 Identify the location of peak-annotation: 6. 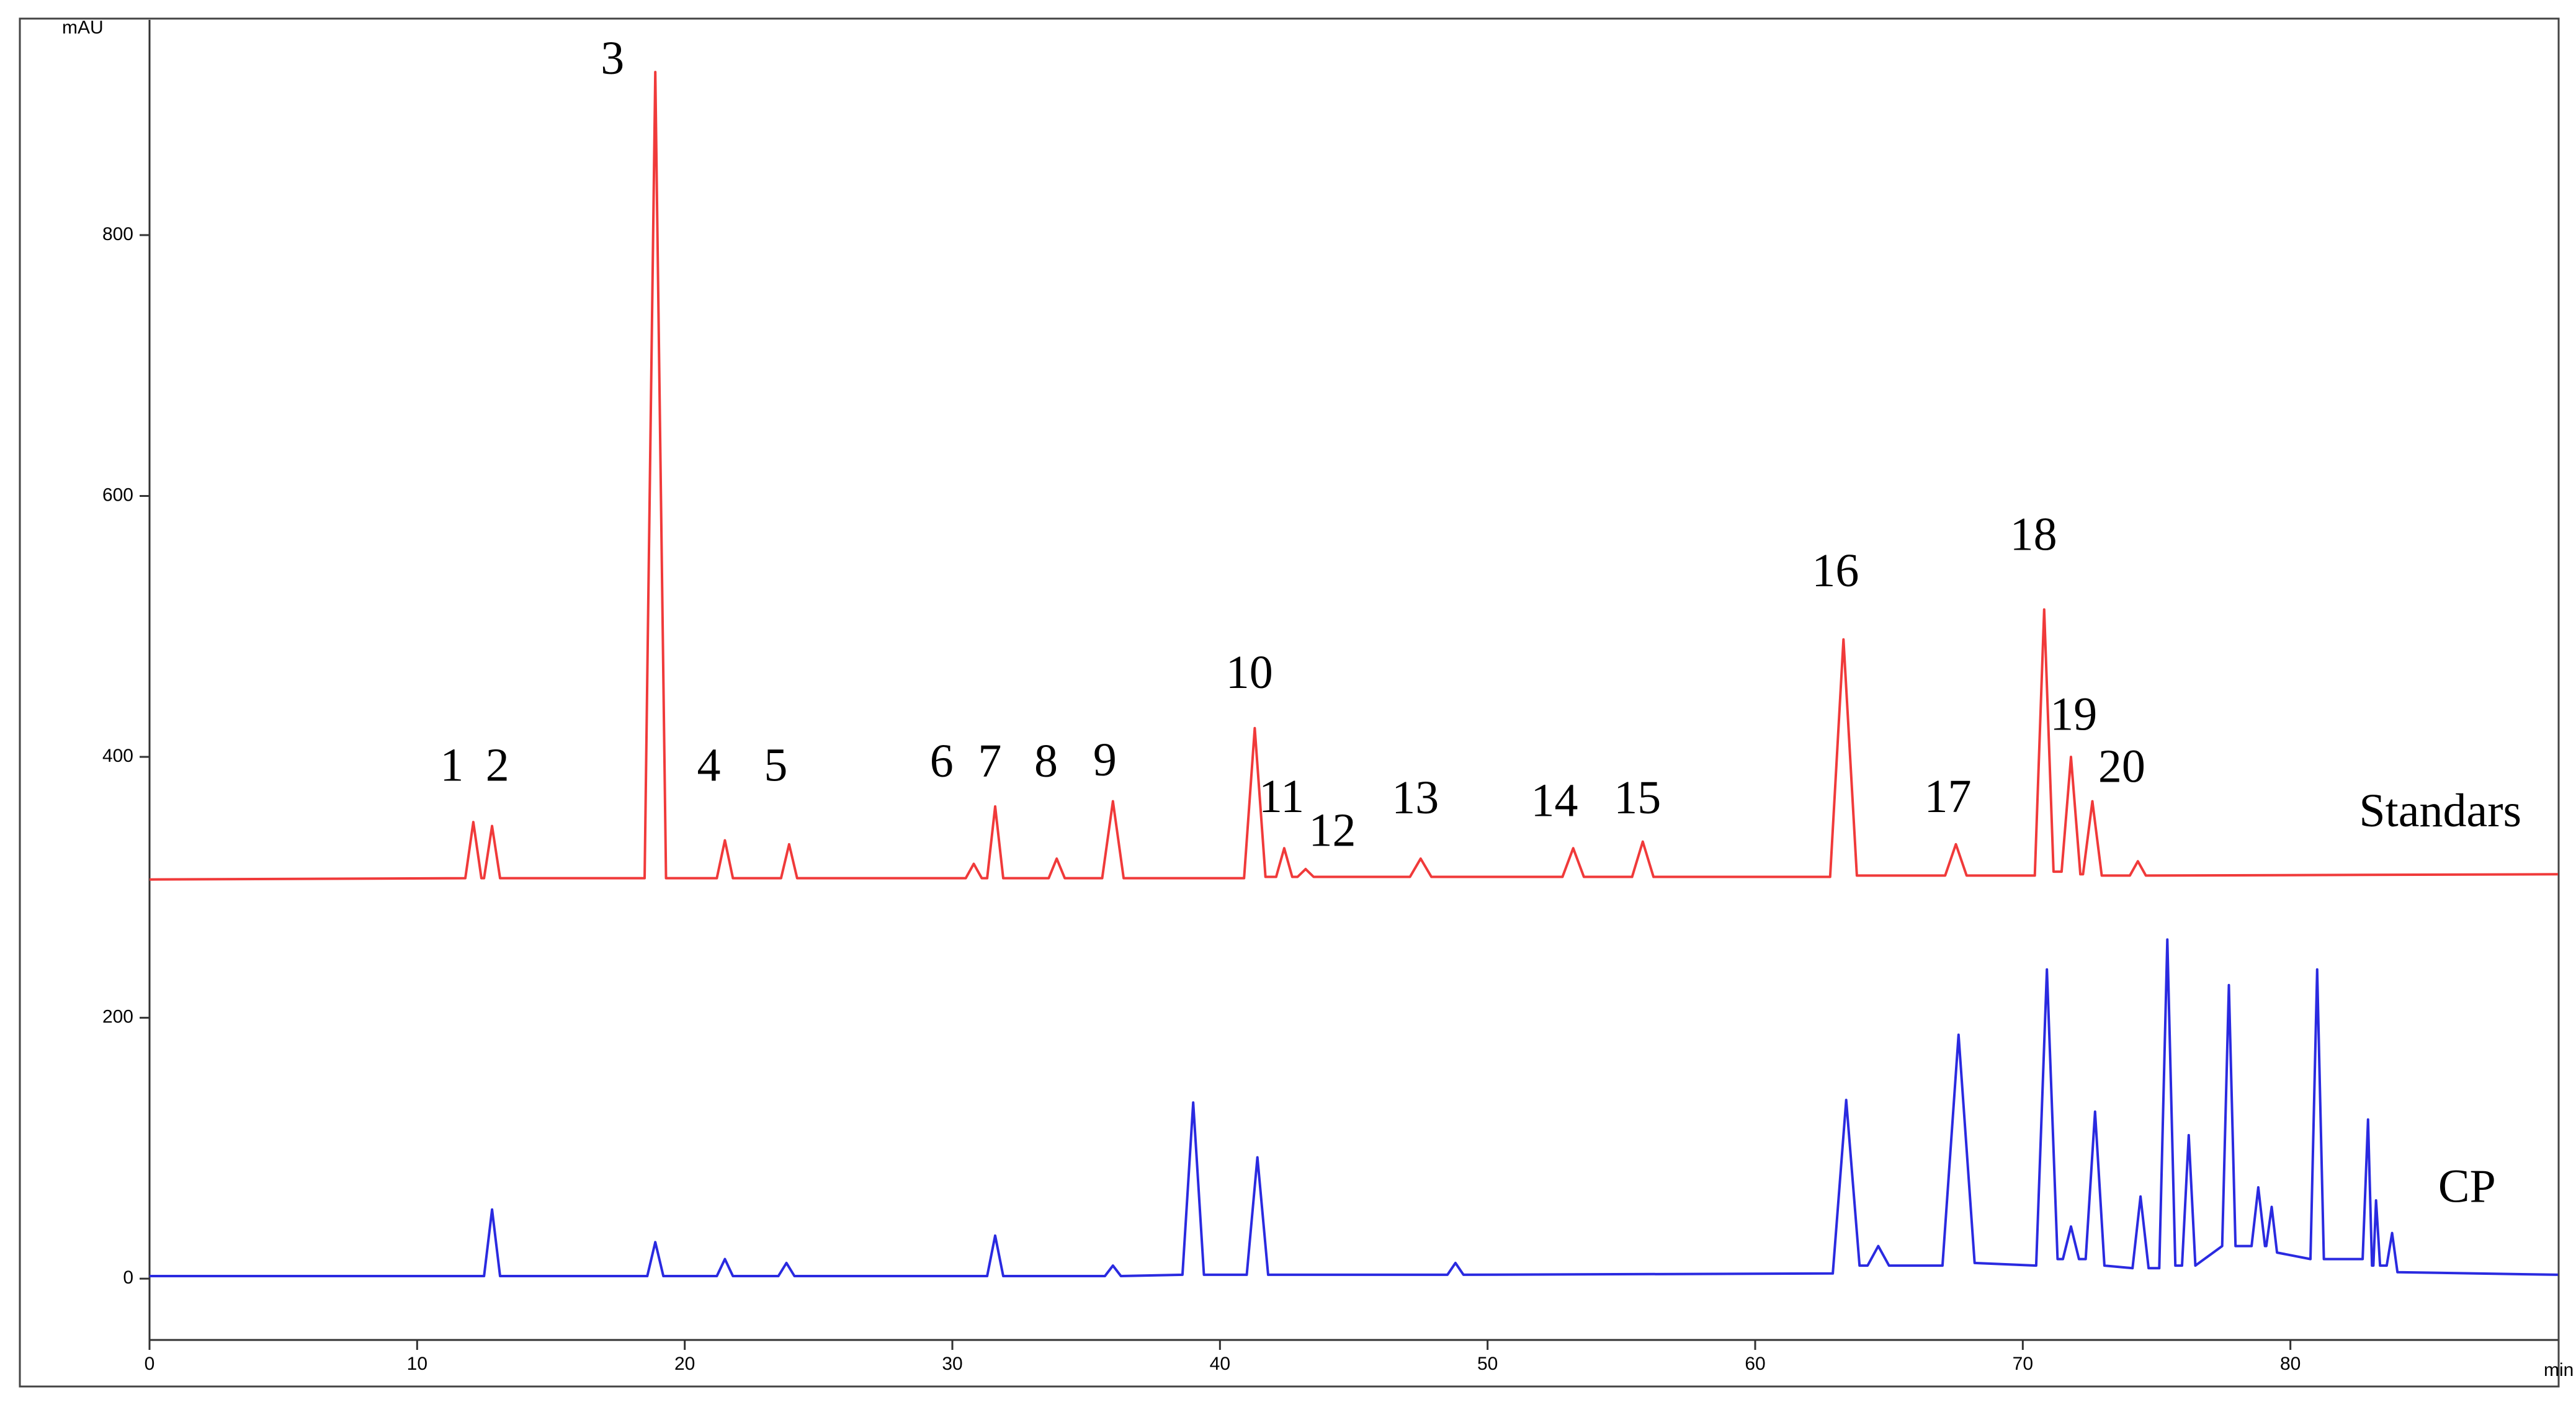
(942, 761).